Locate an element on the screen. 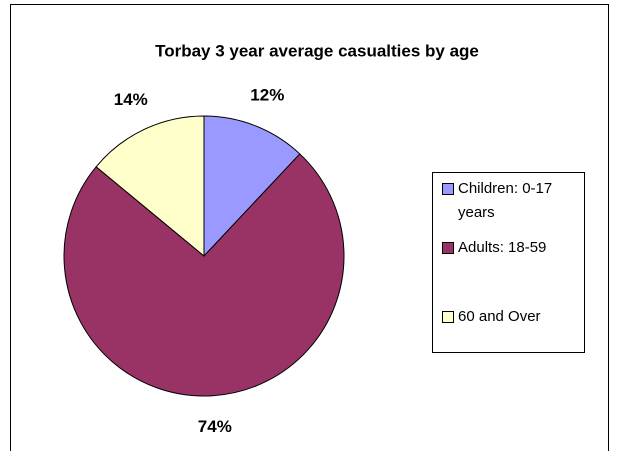 The height and width of the screenshot is (451, 619). legend-label: 60 and Over is located at coordinates (499, 316).